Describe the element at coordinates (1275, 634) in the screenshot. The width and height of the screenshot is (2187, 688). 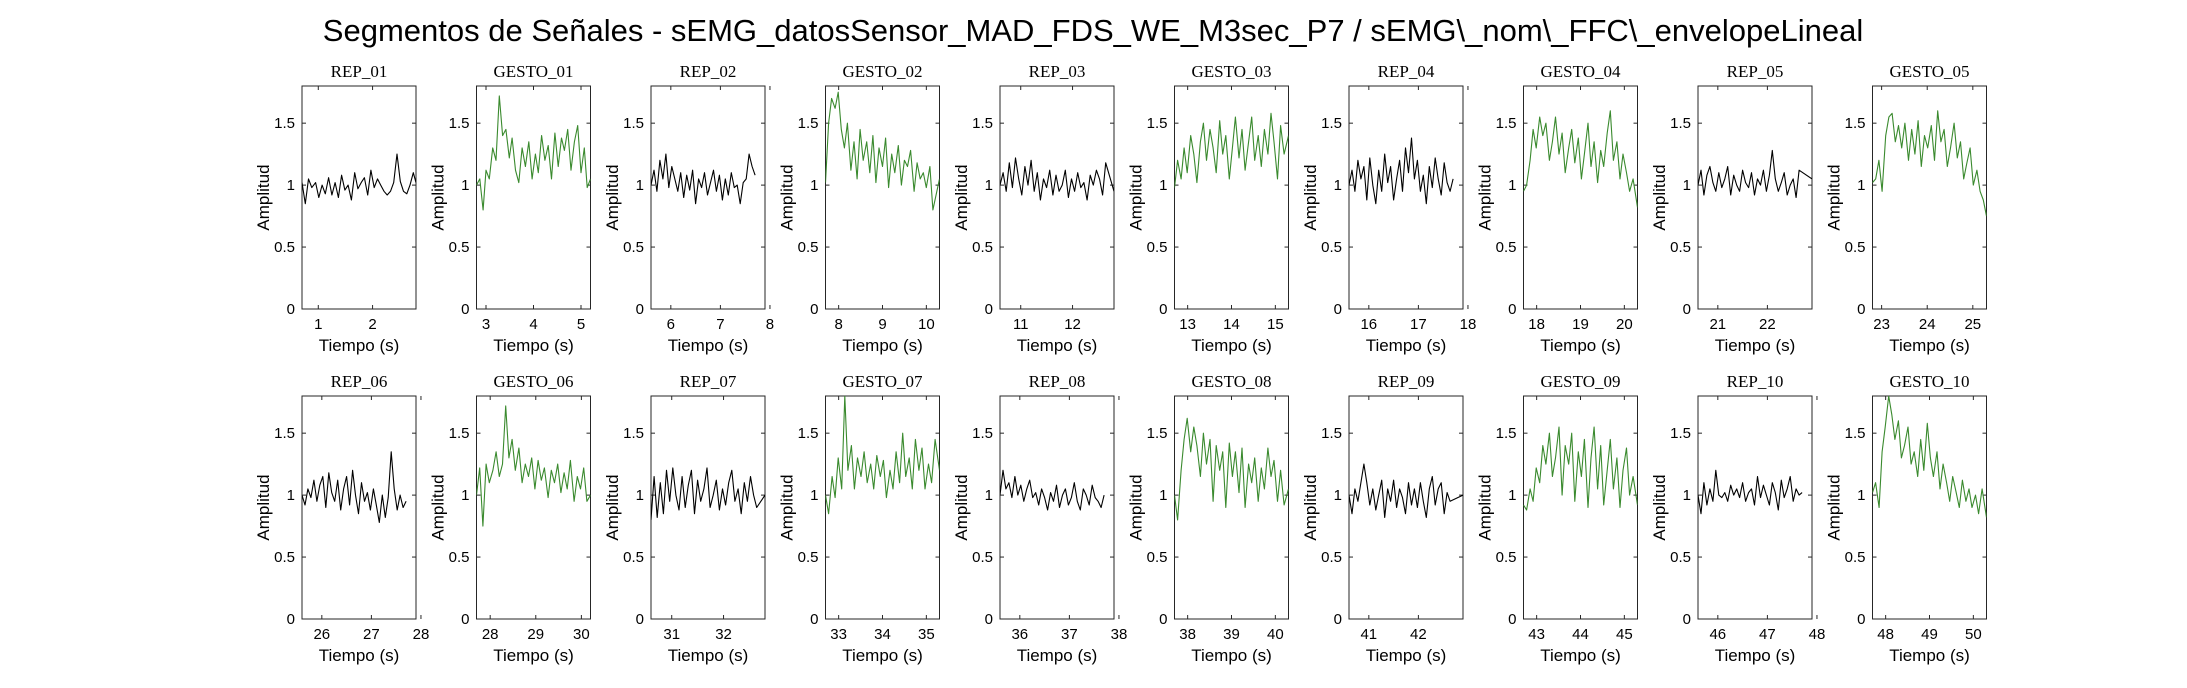
I see `x-tick-label: 40` at that location.